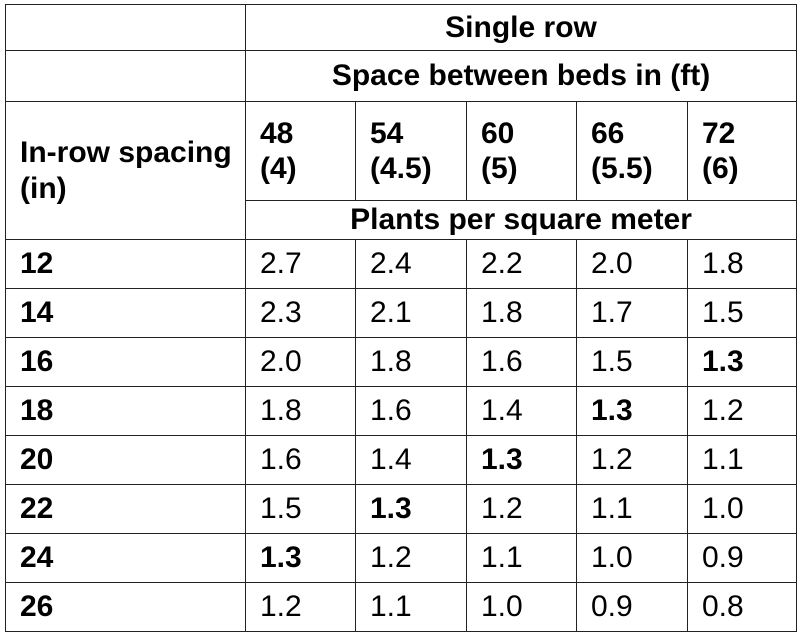  What do you see at coordinates (300, 313) in the screenshot?
I see `density-cell: 2.3` at bounding box center [300, 313].